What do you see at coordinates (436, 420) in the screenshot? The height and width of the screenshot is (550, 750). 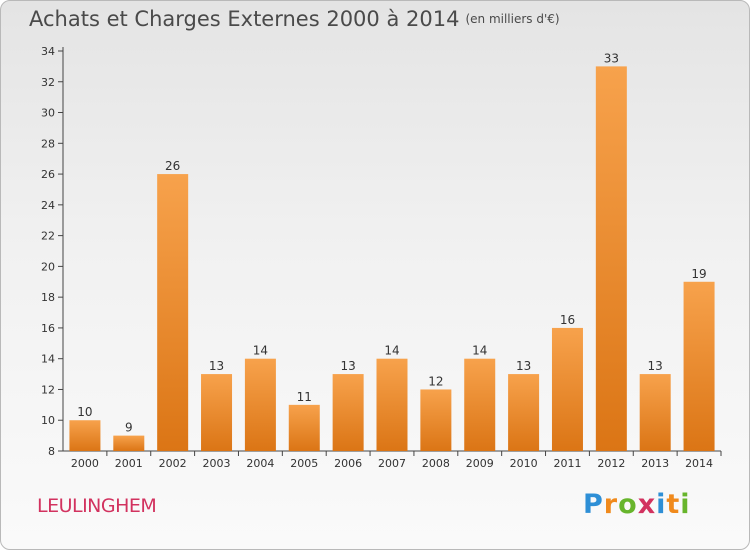 I see `bar-2008` at bounding box center [436, 420].